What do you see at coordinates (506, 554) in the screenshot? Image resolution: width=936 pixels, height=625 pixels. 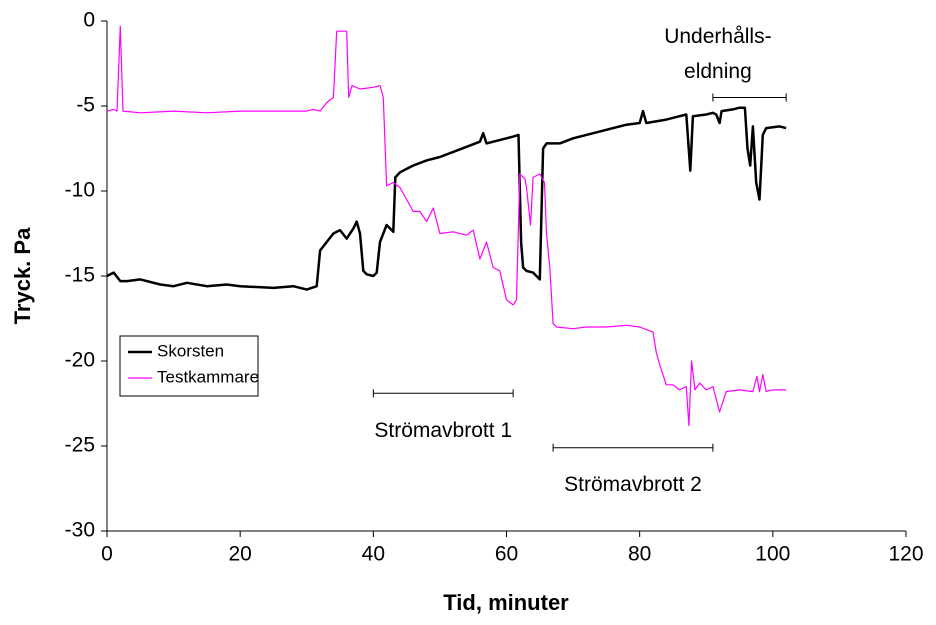 I see `x-tick-label: 60` at bounding box center [506, 554].